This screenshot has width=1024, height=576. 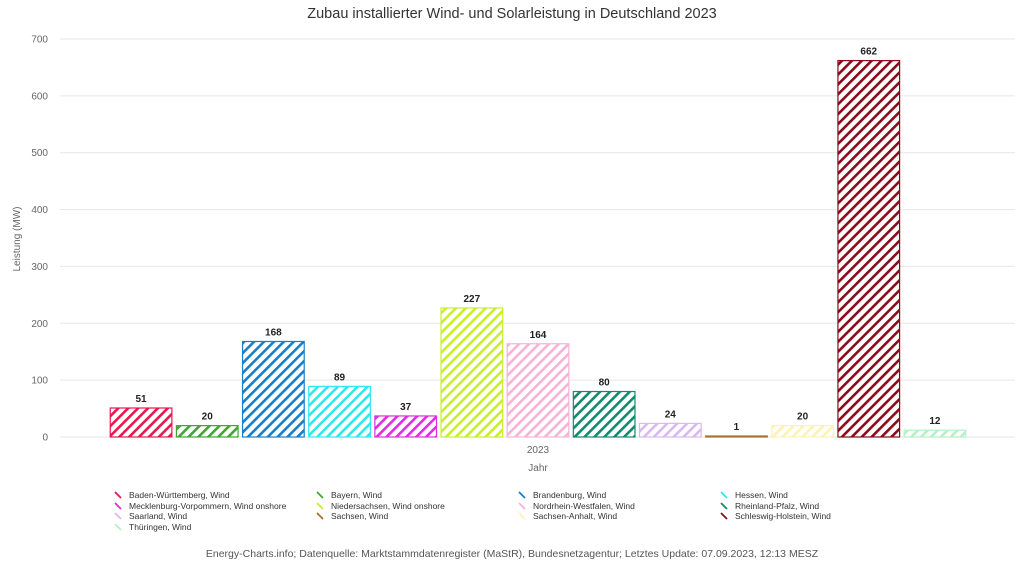 What do you see at coordinates (158, 516) in the screenshot?
I see `legend-label: Saarland, Wind` at bounding box center [158, 516].